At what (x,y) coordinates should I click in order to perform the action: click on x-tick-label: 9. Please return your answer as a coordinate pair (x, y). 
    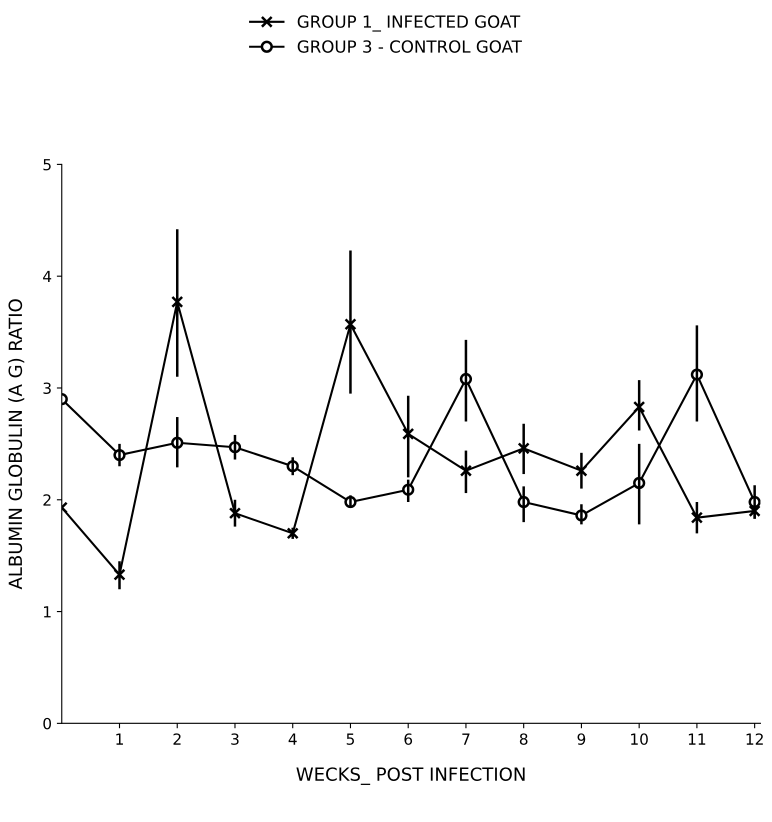
    Looking at the image, I should click on (582, 739).